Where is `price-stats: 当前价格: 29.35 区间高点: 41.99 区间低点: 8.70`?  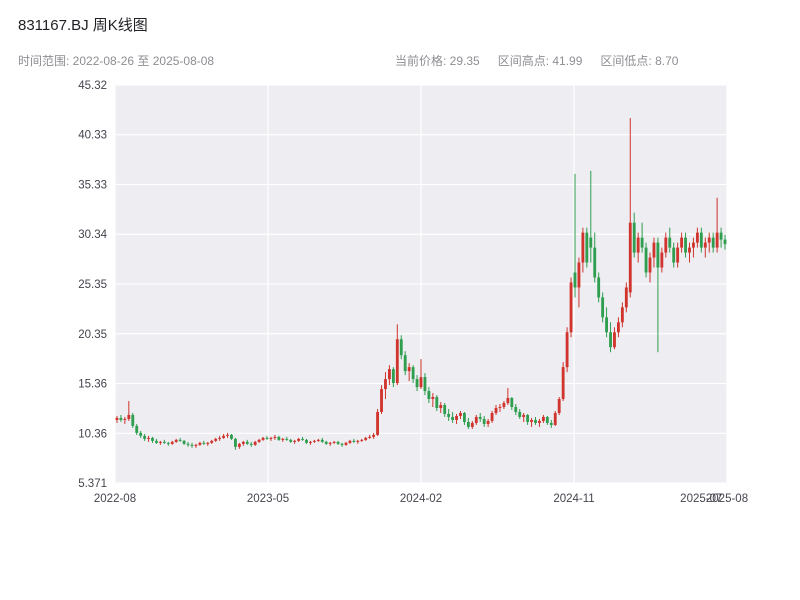 price-stats: 当前价格: 29.35 区间高点: 41.99 区间低点: 8.70 is located at coordinates (536, 60).